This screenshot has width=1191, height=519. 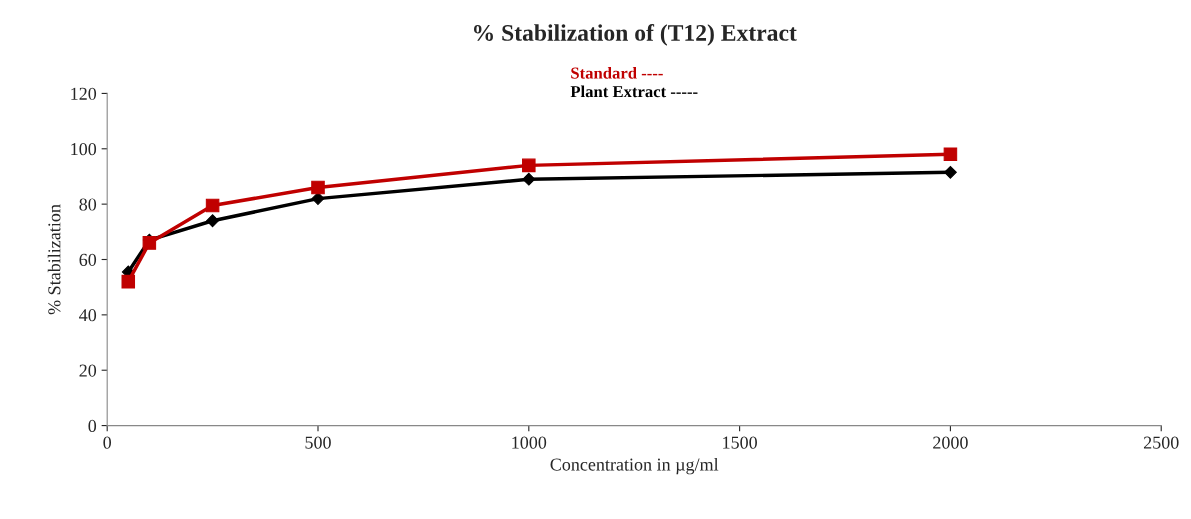 What do you see at coordinates (88, 259) in the screenshot?
I see `y-tick-label: 60` at bounding box center [88, 259].